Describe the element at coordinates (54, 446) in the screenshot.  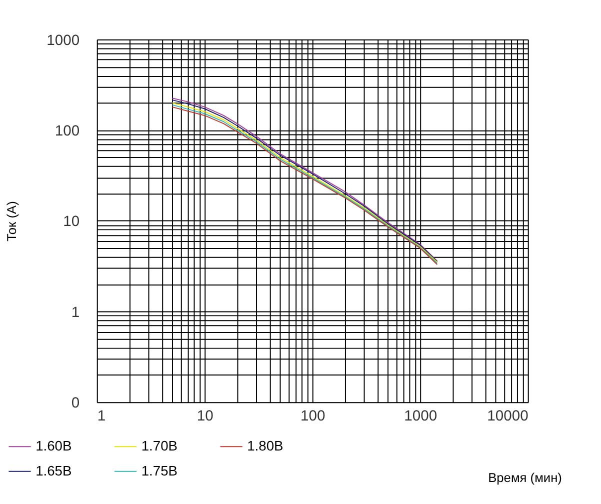
I see `legend-label: 1.60В` at that location.